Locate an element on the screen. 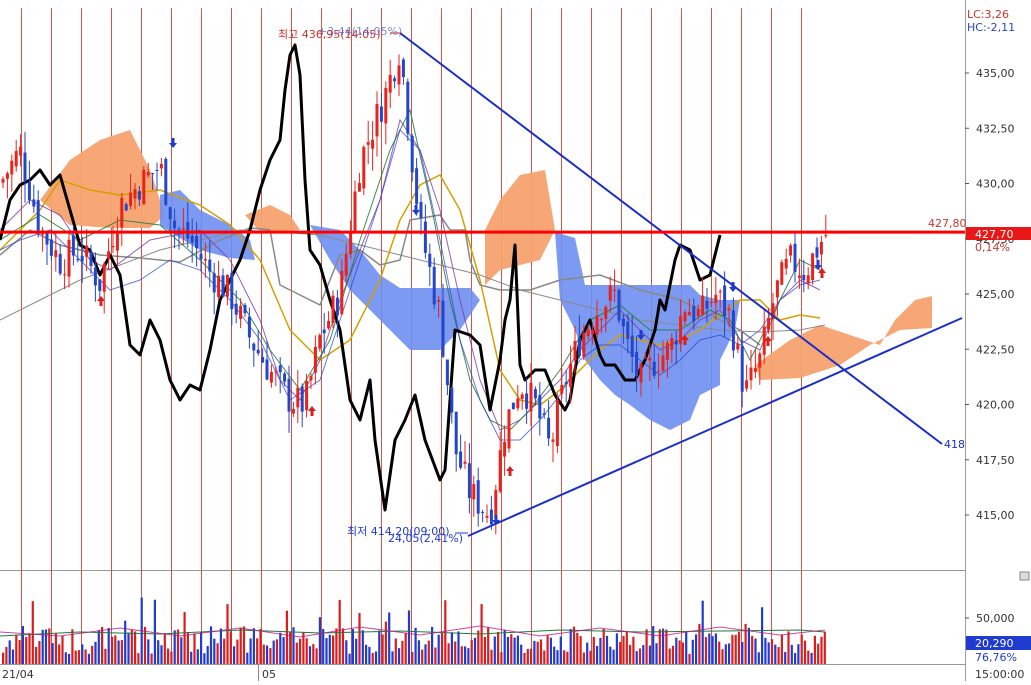  current-volume-ratio: 76,76% is located at coordinates (996, 657).